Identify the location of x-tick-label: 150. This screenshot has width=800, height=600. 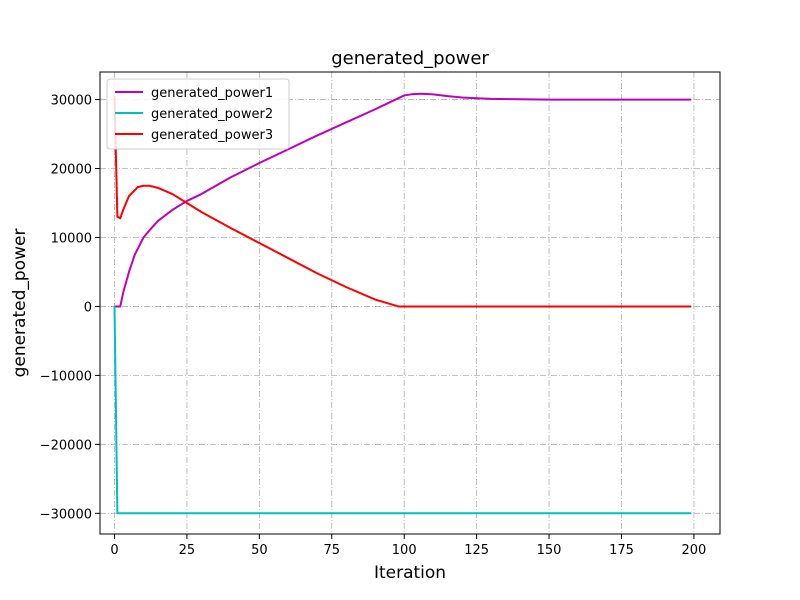
(549, 550).